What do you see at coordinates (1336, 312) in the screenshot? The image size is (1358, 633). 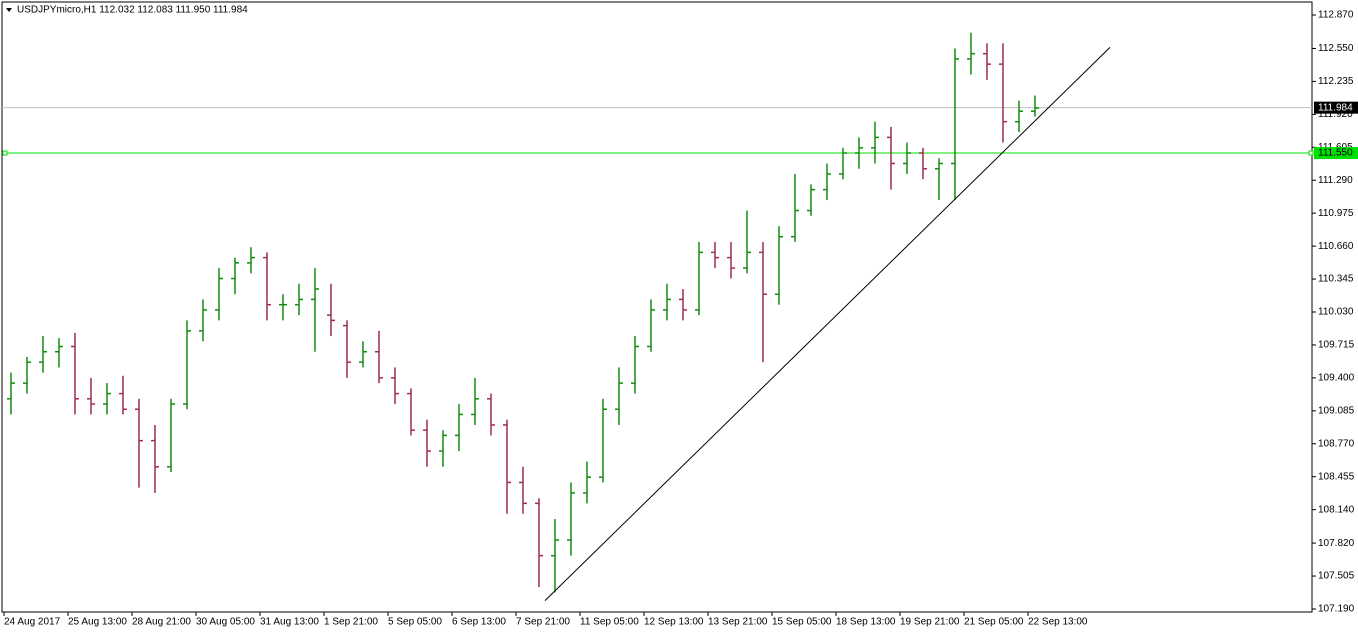 I see `y-tick-label: 110.030` at bounding box center [1336, 312].